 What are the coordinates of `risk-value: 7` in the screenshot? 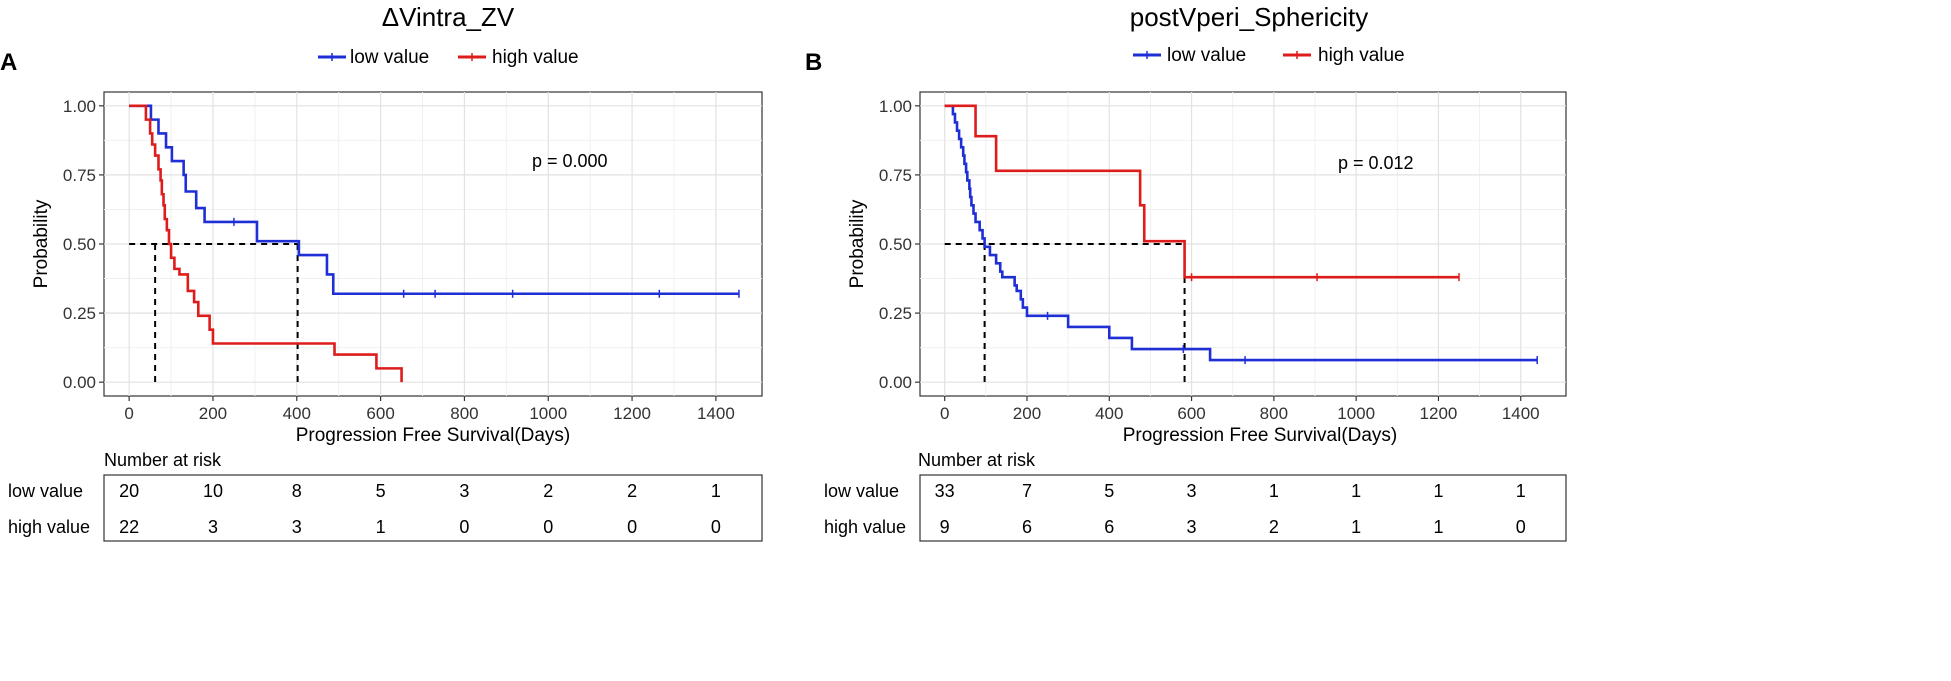 It's located at (1027, 491).